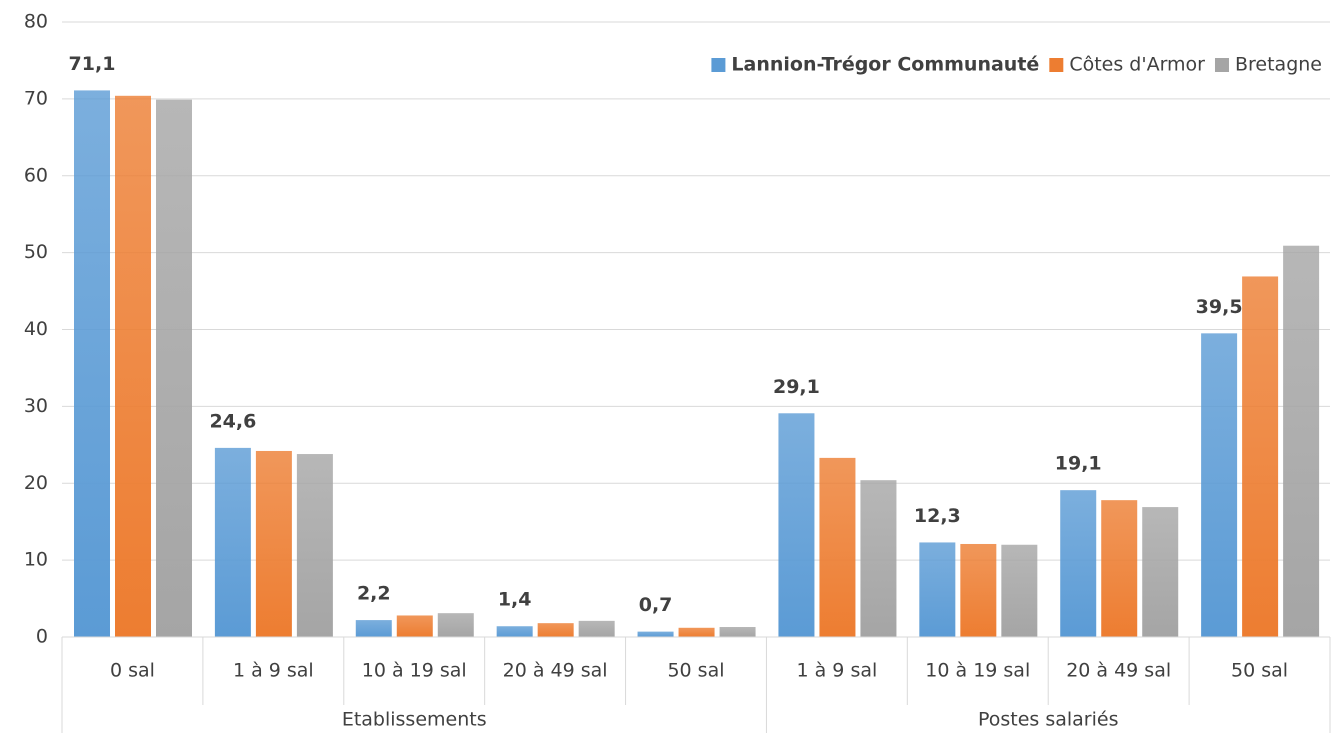  What do you see at coordinates (36, 175) in the screenshot?
I see `y-tick-label: 60` at bounding box center [36, 175].